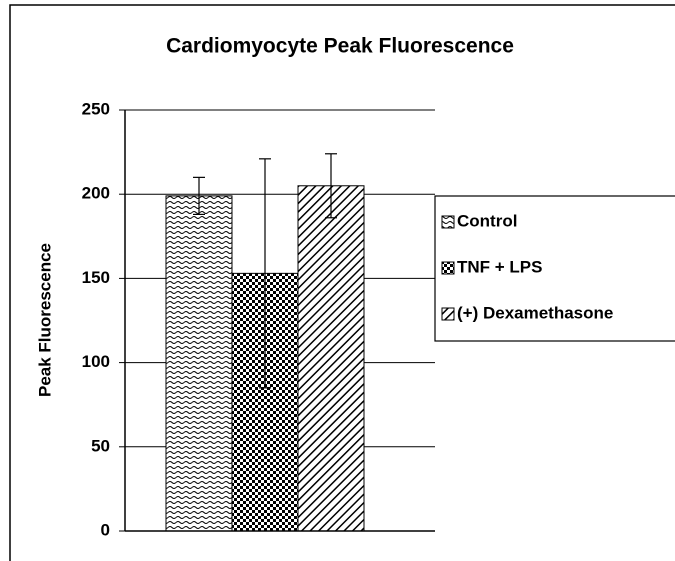 The image size is (675, 561). What do you see at coordinates (96, 361) in the screenshot?
I see `y-tick-label: 100` at bounding box center [96, 361].